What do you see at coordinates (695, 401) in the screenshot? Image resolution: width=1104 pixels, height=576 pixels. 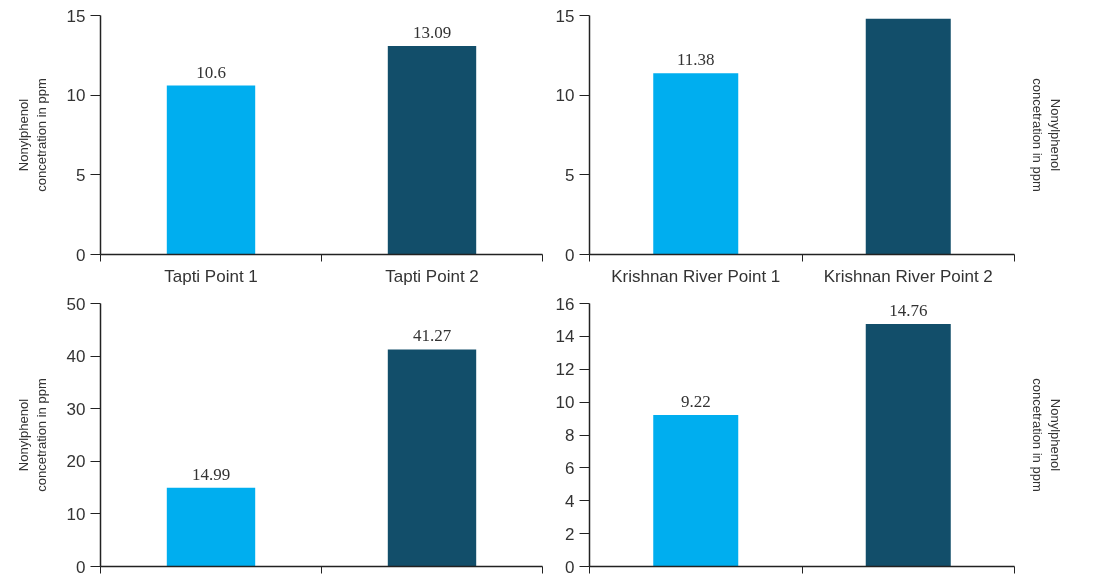 I see `data-label: 9.22` at bounding box center [695, 401].